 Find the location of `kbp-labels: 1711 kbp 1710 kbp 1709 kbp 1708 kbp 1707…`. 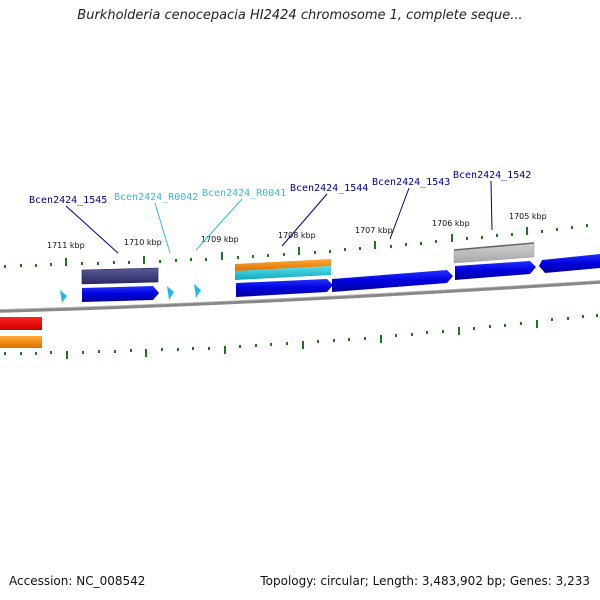

kbp-labels: 1711 kbp 1710 kbp 1709 kbp 1708 kbp 1707… is located at coordinates (297, 231).